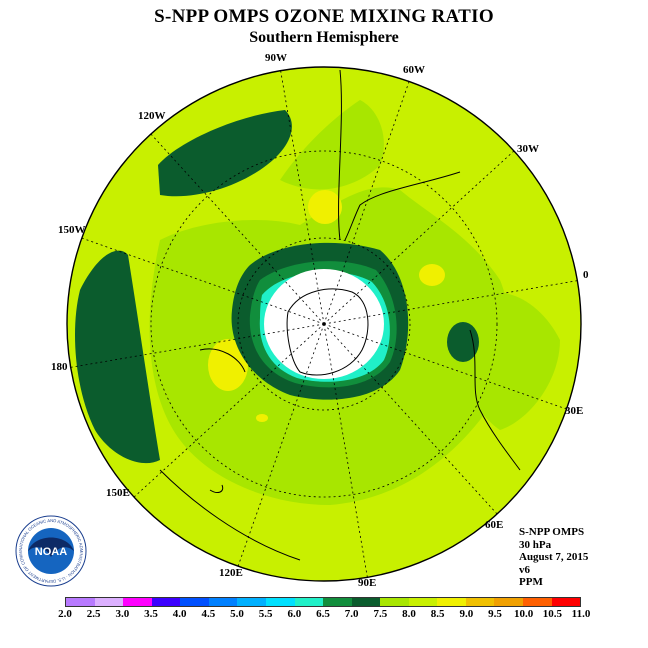  Describe the element at coordinates (117, 357) in the screenshot. I see `ozone-region-7-0-west` at that location.